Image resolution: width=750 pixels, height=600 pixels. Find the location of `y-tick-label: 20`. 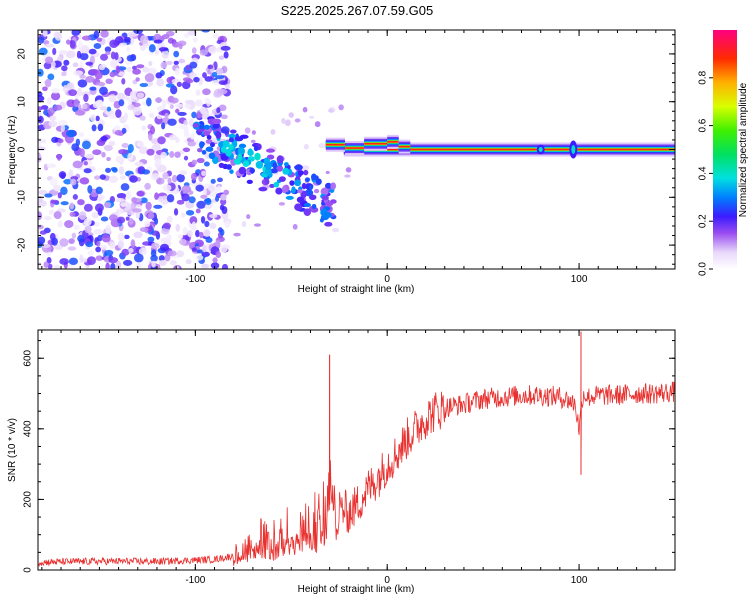

y-tick-label: 20 is located at coordinates (22, 54).